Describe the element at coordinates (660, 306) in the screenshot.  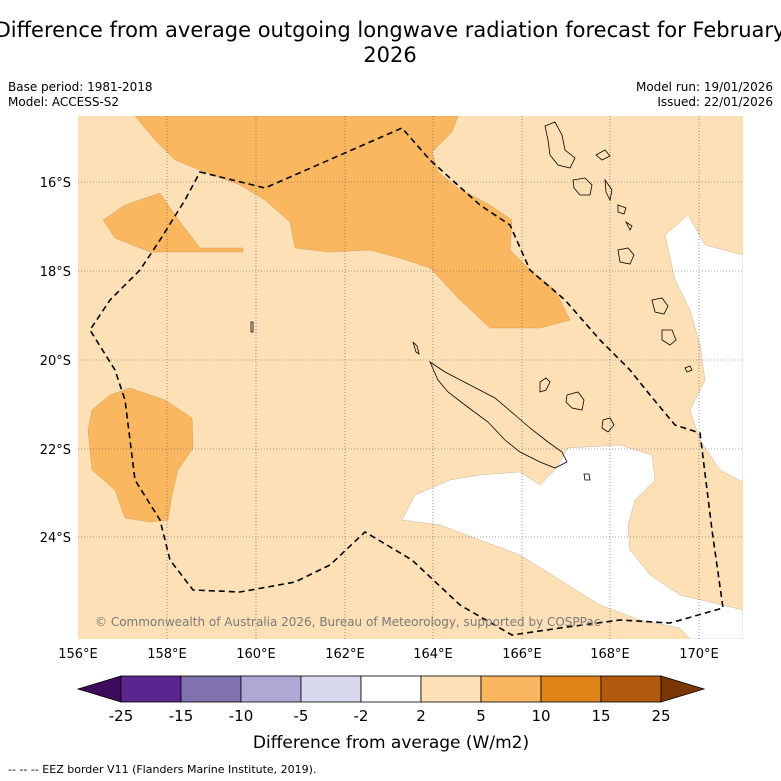
I see `vanuatu-erromango` at that location.